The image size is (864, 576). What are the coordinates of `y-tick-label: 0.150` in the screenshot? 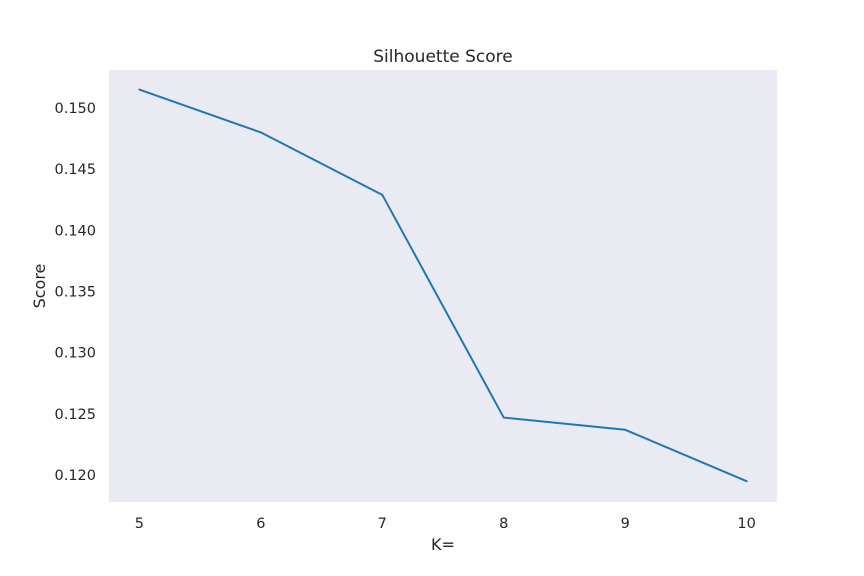 It's located at (75, 109).